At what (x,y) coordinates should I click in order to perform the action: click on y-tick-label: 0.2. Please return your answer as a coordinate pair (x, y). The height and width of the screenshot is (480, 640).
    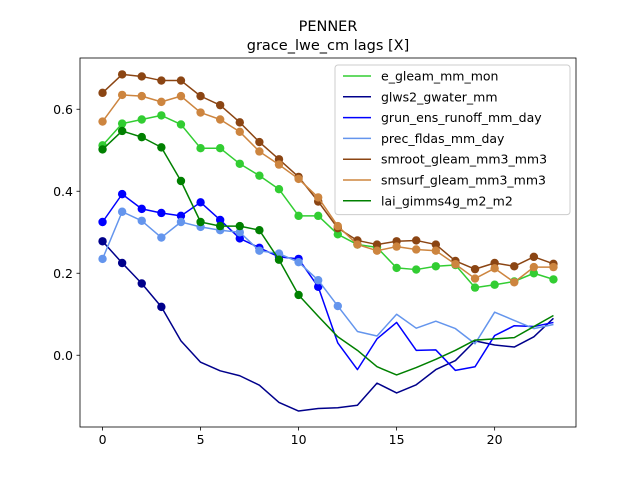
    Looking at the image, I should click on (63, 273).